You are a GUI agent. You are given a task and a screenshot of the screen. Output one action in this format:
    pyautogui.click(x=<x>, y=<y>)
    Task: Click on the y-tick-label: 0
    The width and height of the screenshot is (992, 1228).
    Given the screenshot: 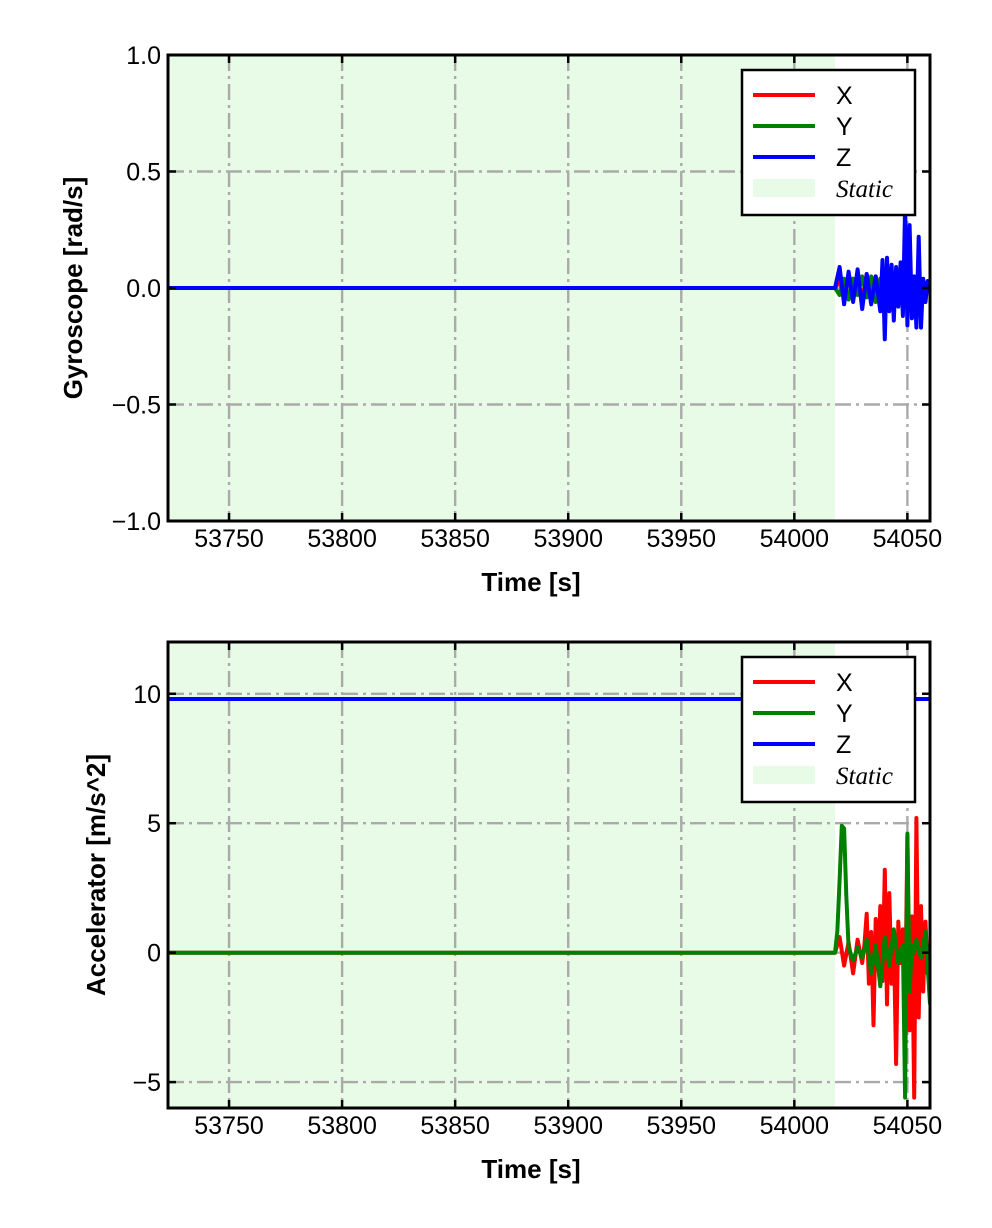 What is the action you would take?
    pyautogui.click(x=154, y=954)
    